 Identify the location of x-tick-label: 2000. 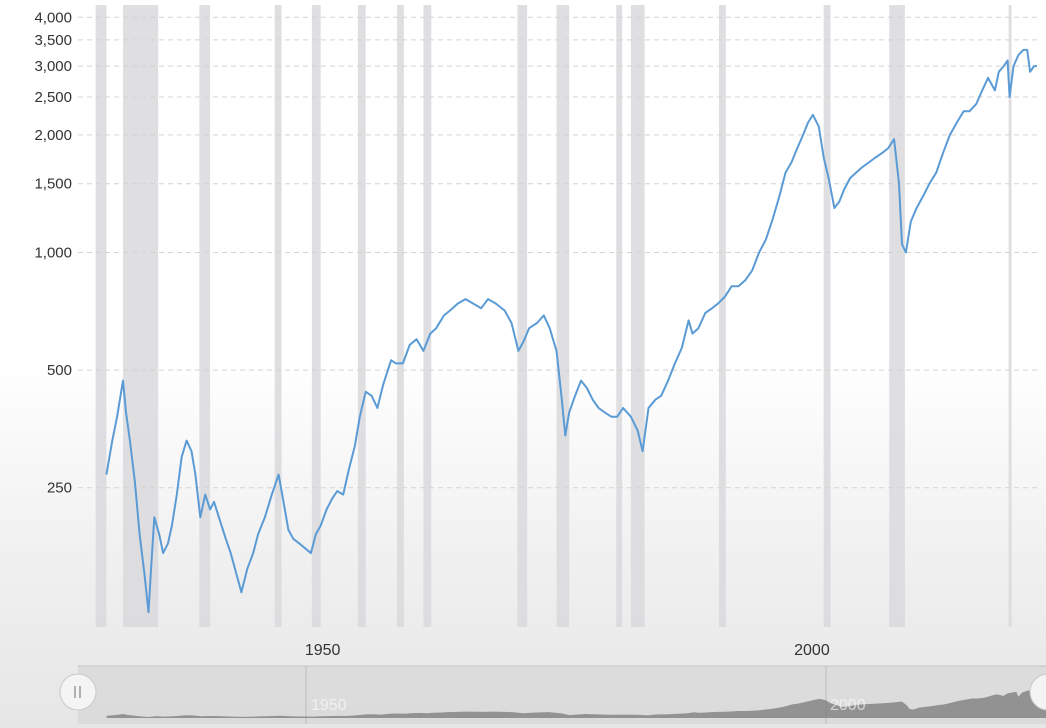
(812, 650).